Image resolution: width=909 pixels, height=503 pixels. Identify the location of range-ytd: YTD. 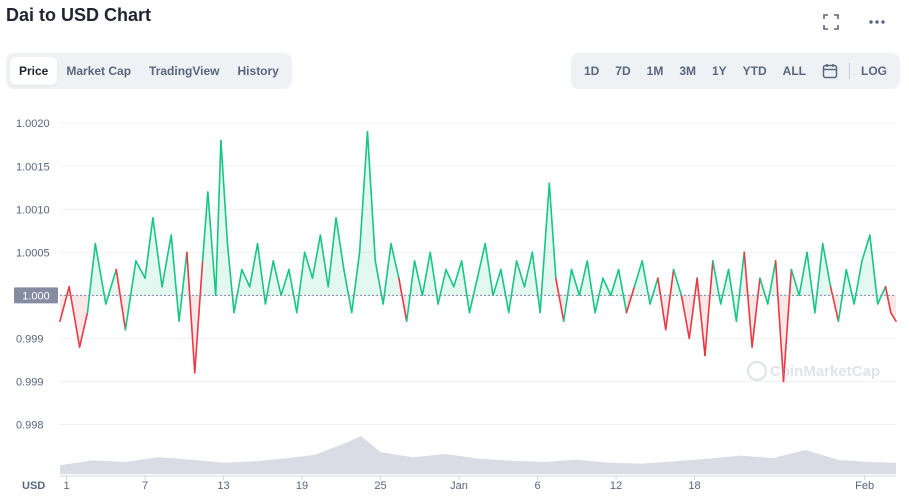
(754, 71).